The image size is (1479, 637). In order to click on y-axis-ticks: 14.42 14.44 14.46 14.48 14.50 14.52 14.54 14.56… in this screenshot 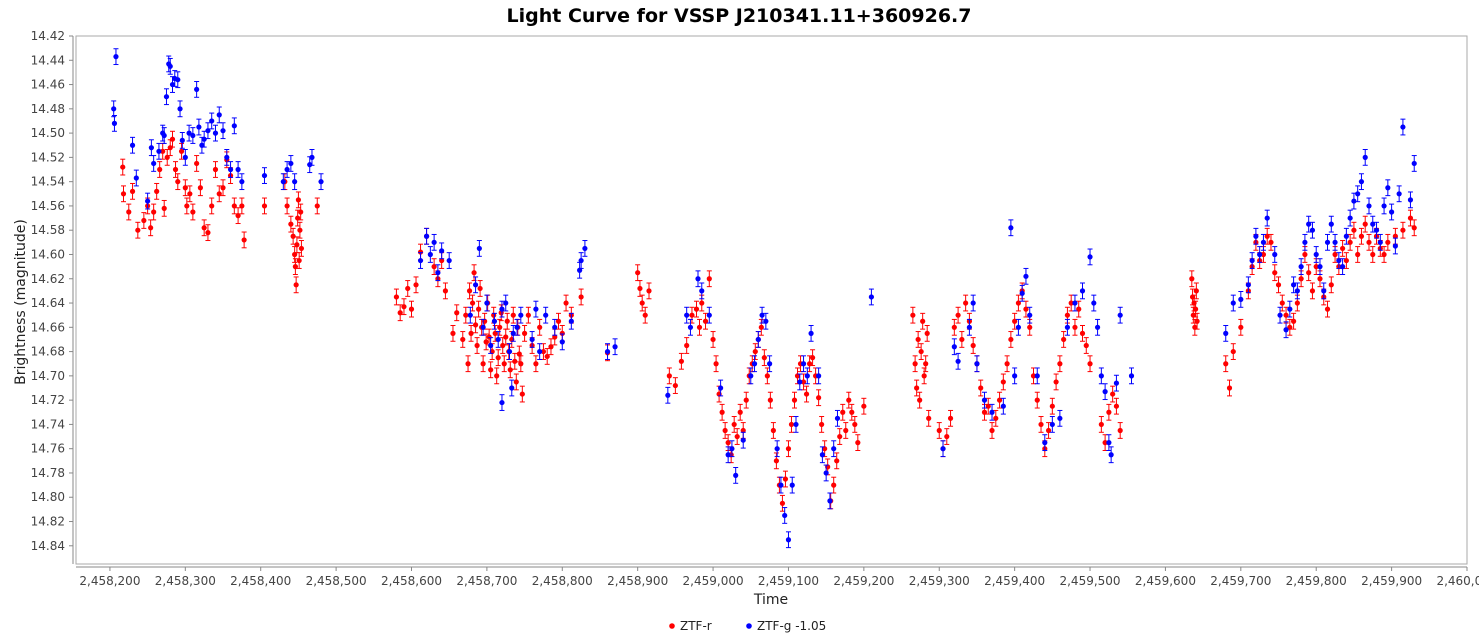, I will do `click(52, 291)`.